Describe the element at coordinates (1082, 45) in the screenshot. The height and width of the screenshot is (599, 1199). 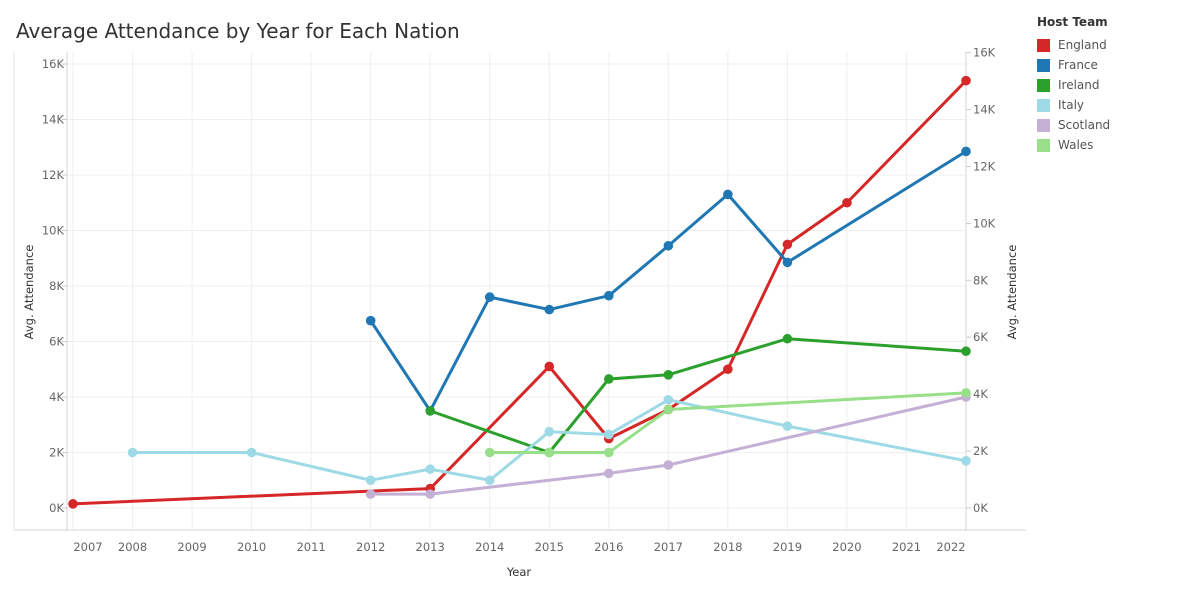
I see `legend-label: England` at that location.